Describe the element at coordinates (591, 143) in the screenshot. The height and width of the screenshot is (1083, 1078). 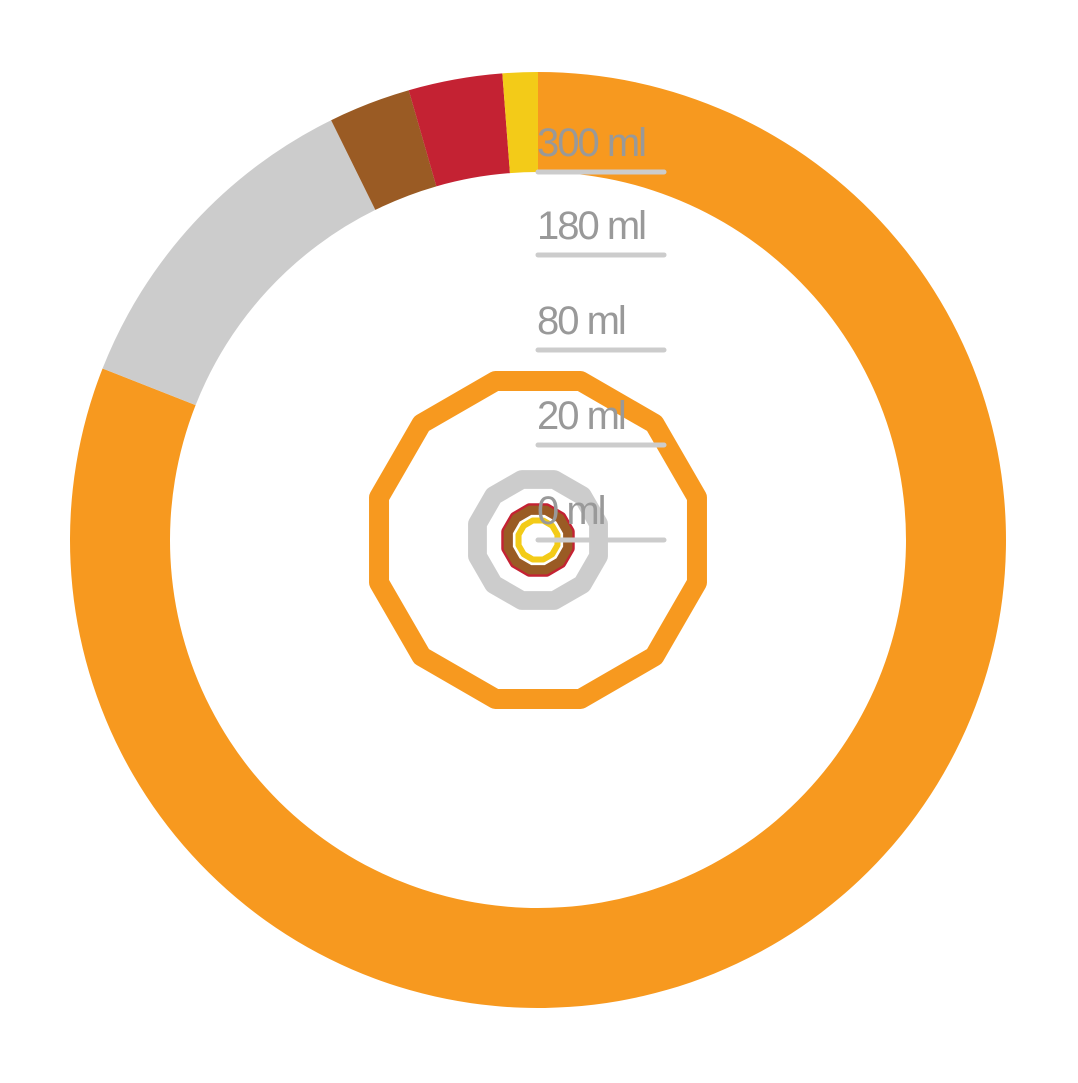
I see `tick-label: 300 ml` at that location.